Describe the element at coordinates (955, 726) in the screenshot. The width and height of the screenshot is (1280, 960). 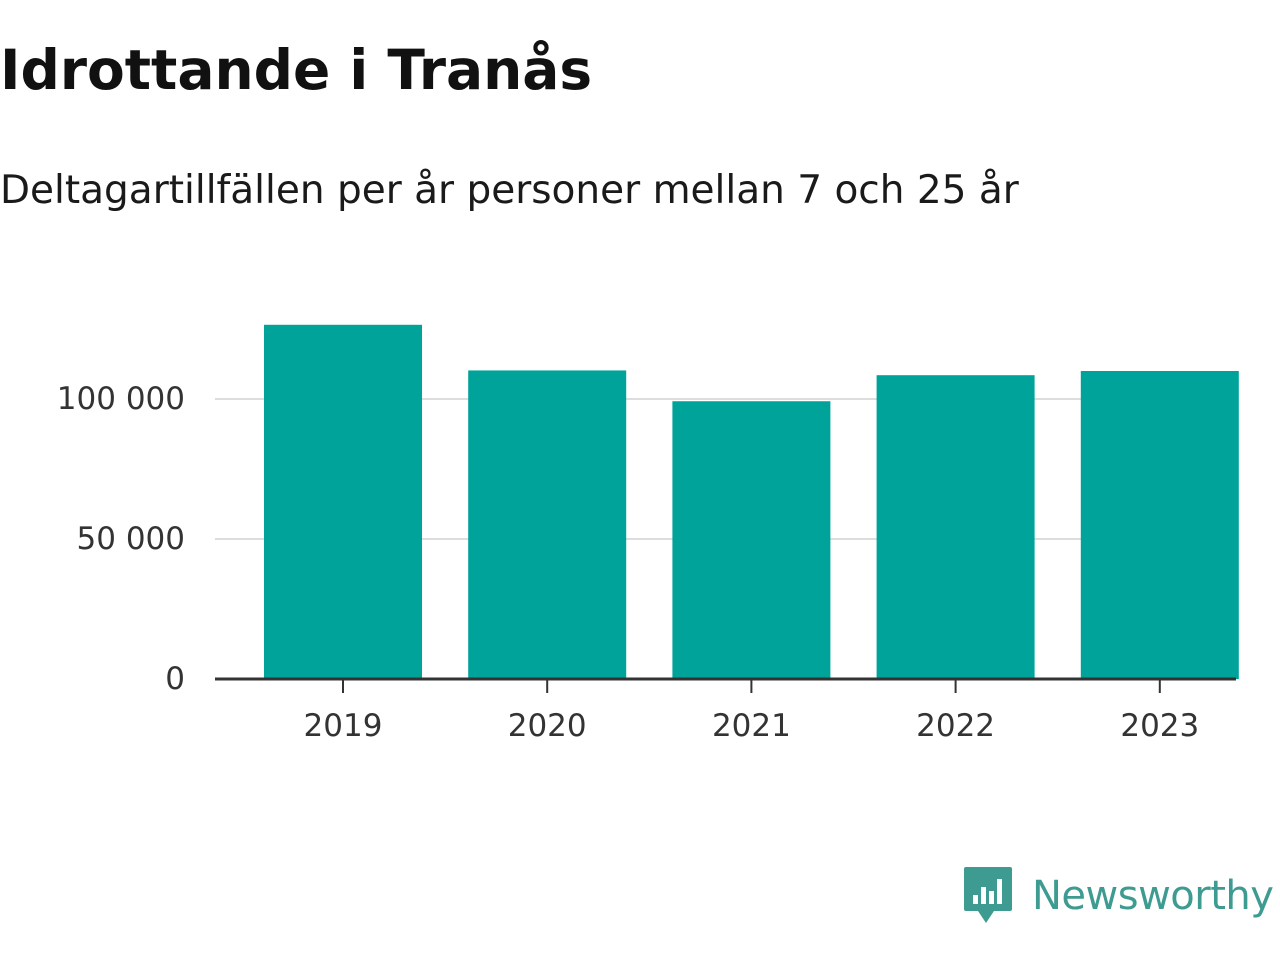
I see `x-tick-label-2022: 2022` at that location.